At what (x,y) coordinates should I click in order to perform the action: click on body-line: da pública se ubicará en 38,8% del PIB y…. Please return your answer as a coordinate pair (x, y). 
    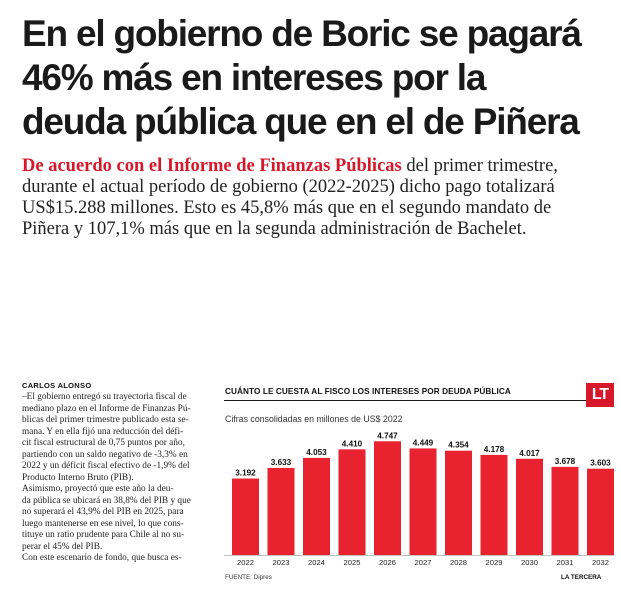
    Looking at the image, I should click on (106, 500).